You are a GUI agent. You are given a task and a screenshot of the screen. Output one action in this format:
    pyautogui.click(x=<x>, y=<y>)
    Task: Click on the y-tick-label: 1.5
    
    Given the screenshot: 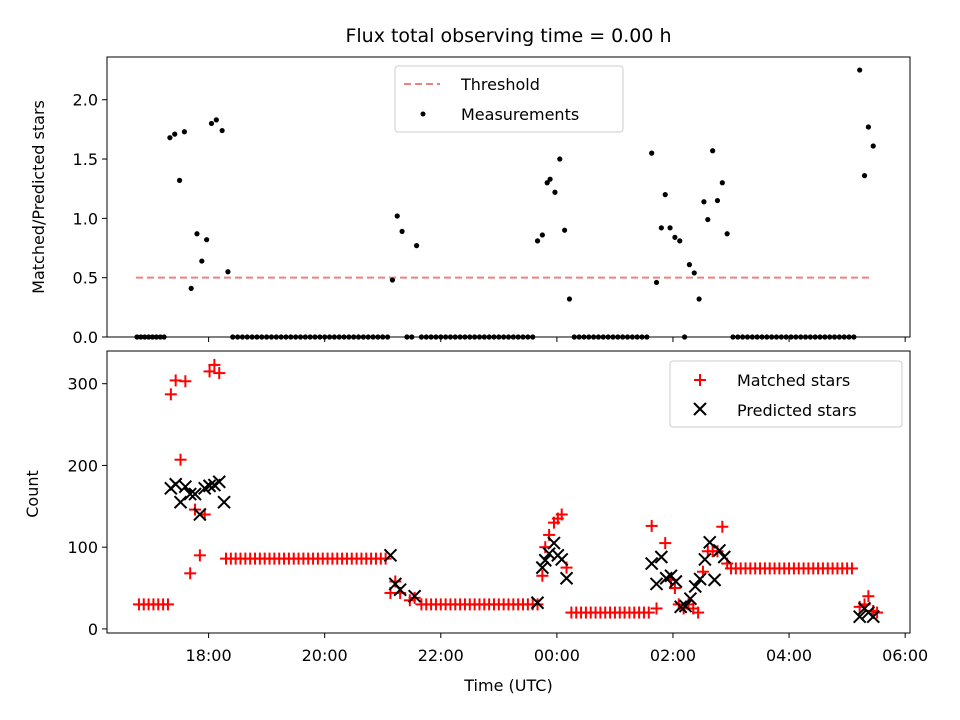 What is the action you would take?
    pyautogui.click(x=85, y=159)
    